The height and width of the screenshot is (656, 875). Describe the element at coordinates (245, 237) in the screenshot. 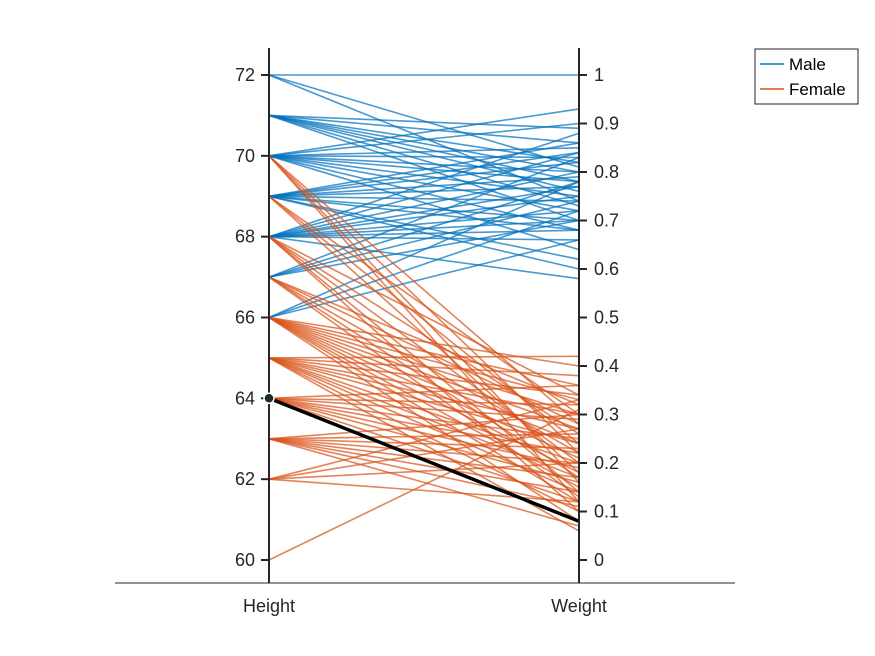

I see `height-tick-label: 68` at that location.